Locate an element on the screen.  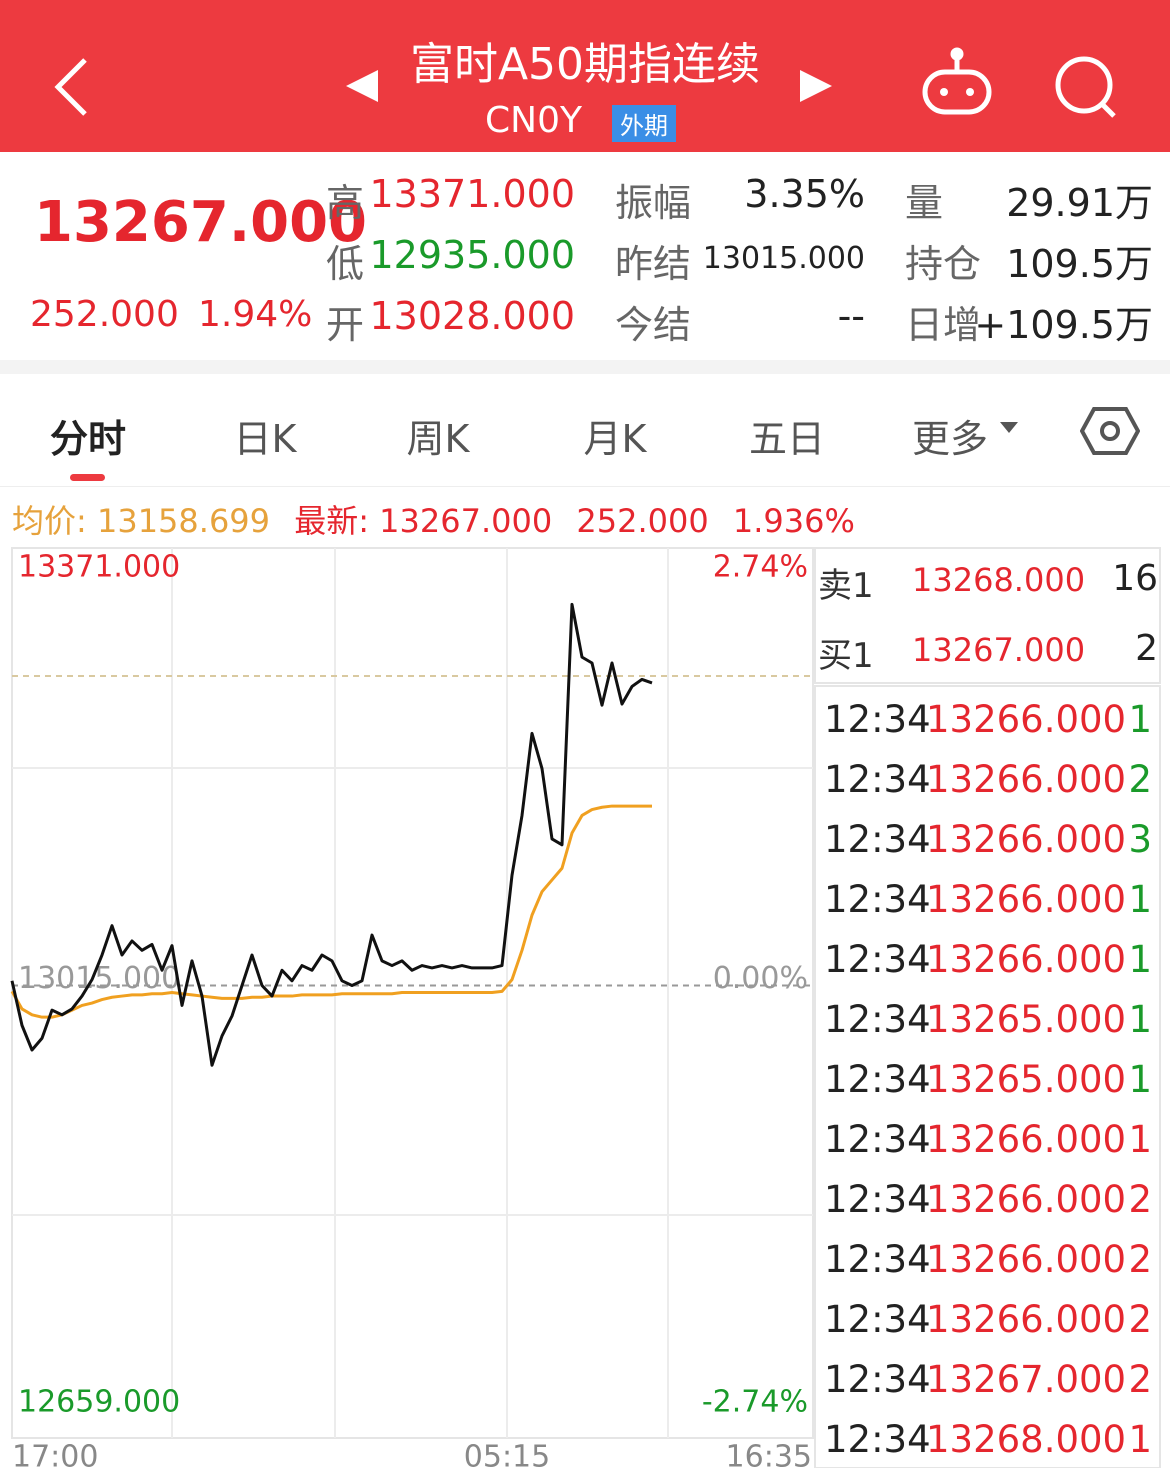
tab: 更多 is located at coordinates (950, 439).